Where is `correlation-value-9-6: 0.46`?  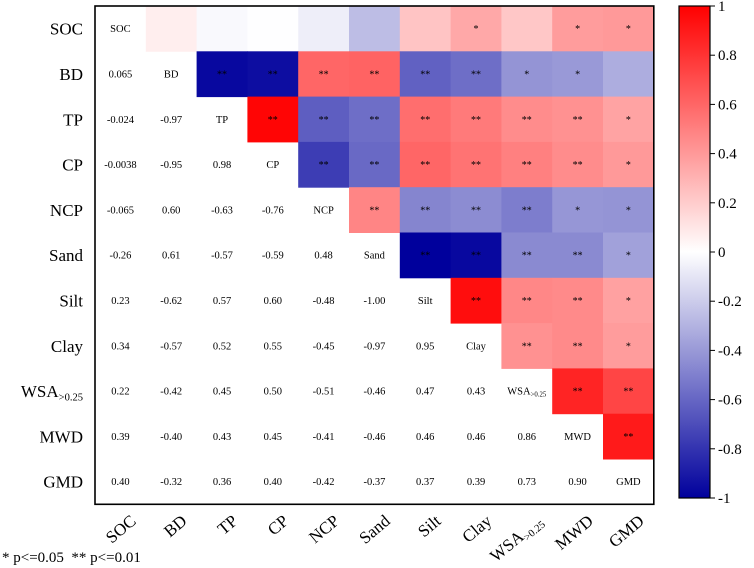
correlation-value-9-6: 0.46 is located at coordinates (425, 437).